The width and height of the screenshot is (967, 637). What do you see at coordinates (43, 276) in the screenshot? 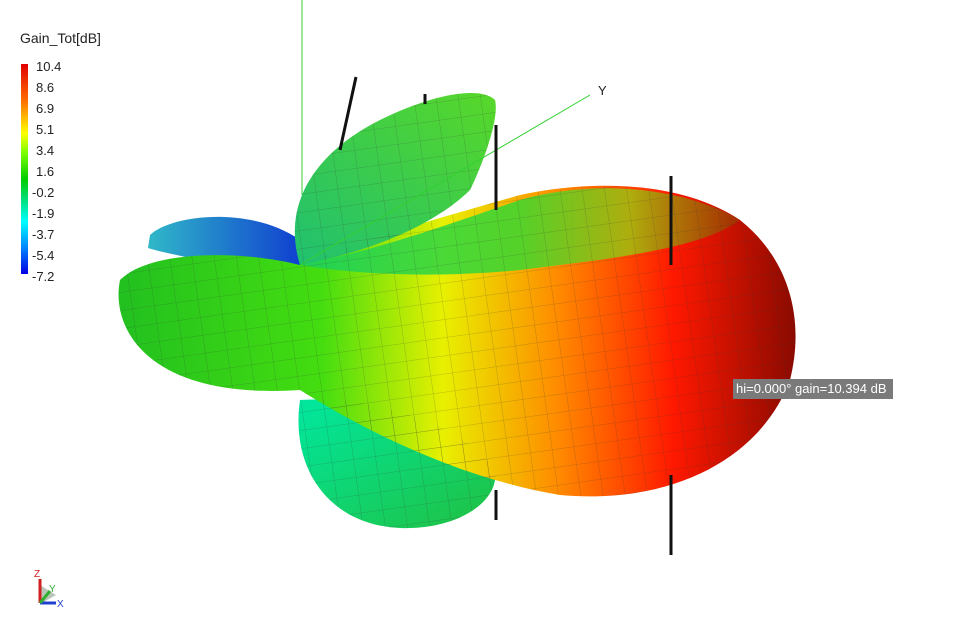
I see `colorbar-tick: -7.2` at bounding box center [43, 276].